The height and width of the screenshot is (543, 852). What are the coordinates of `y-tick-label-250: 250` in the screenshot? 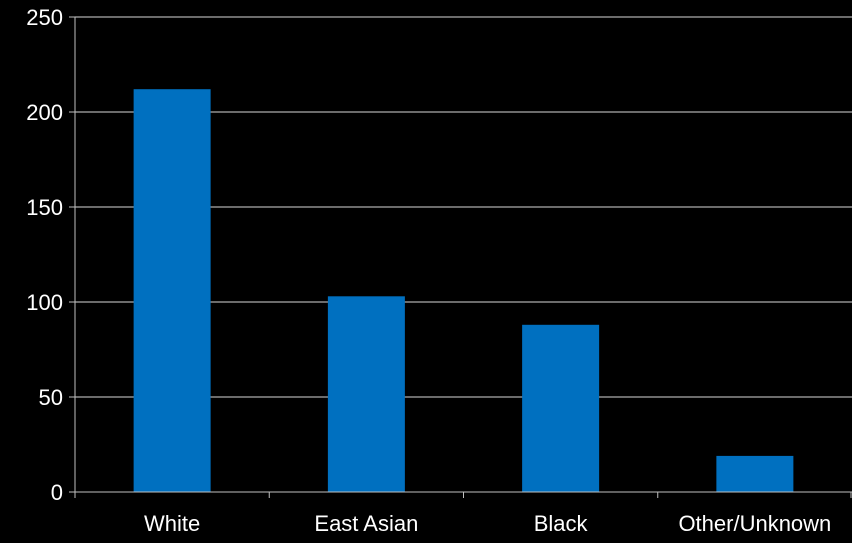 It's located at (44, 17).